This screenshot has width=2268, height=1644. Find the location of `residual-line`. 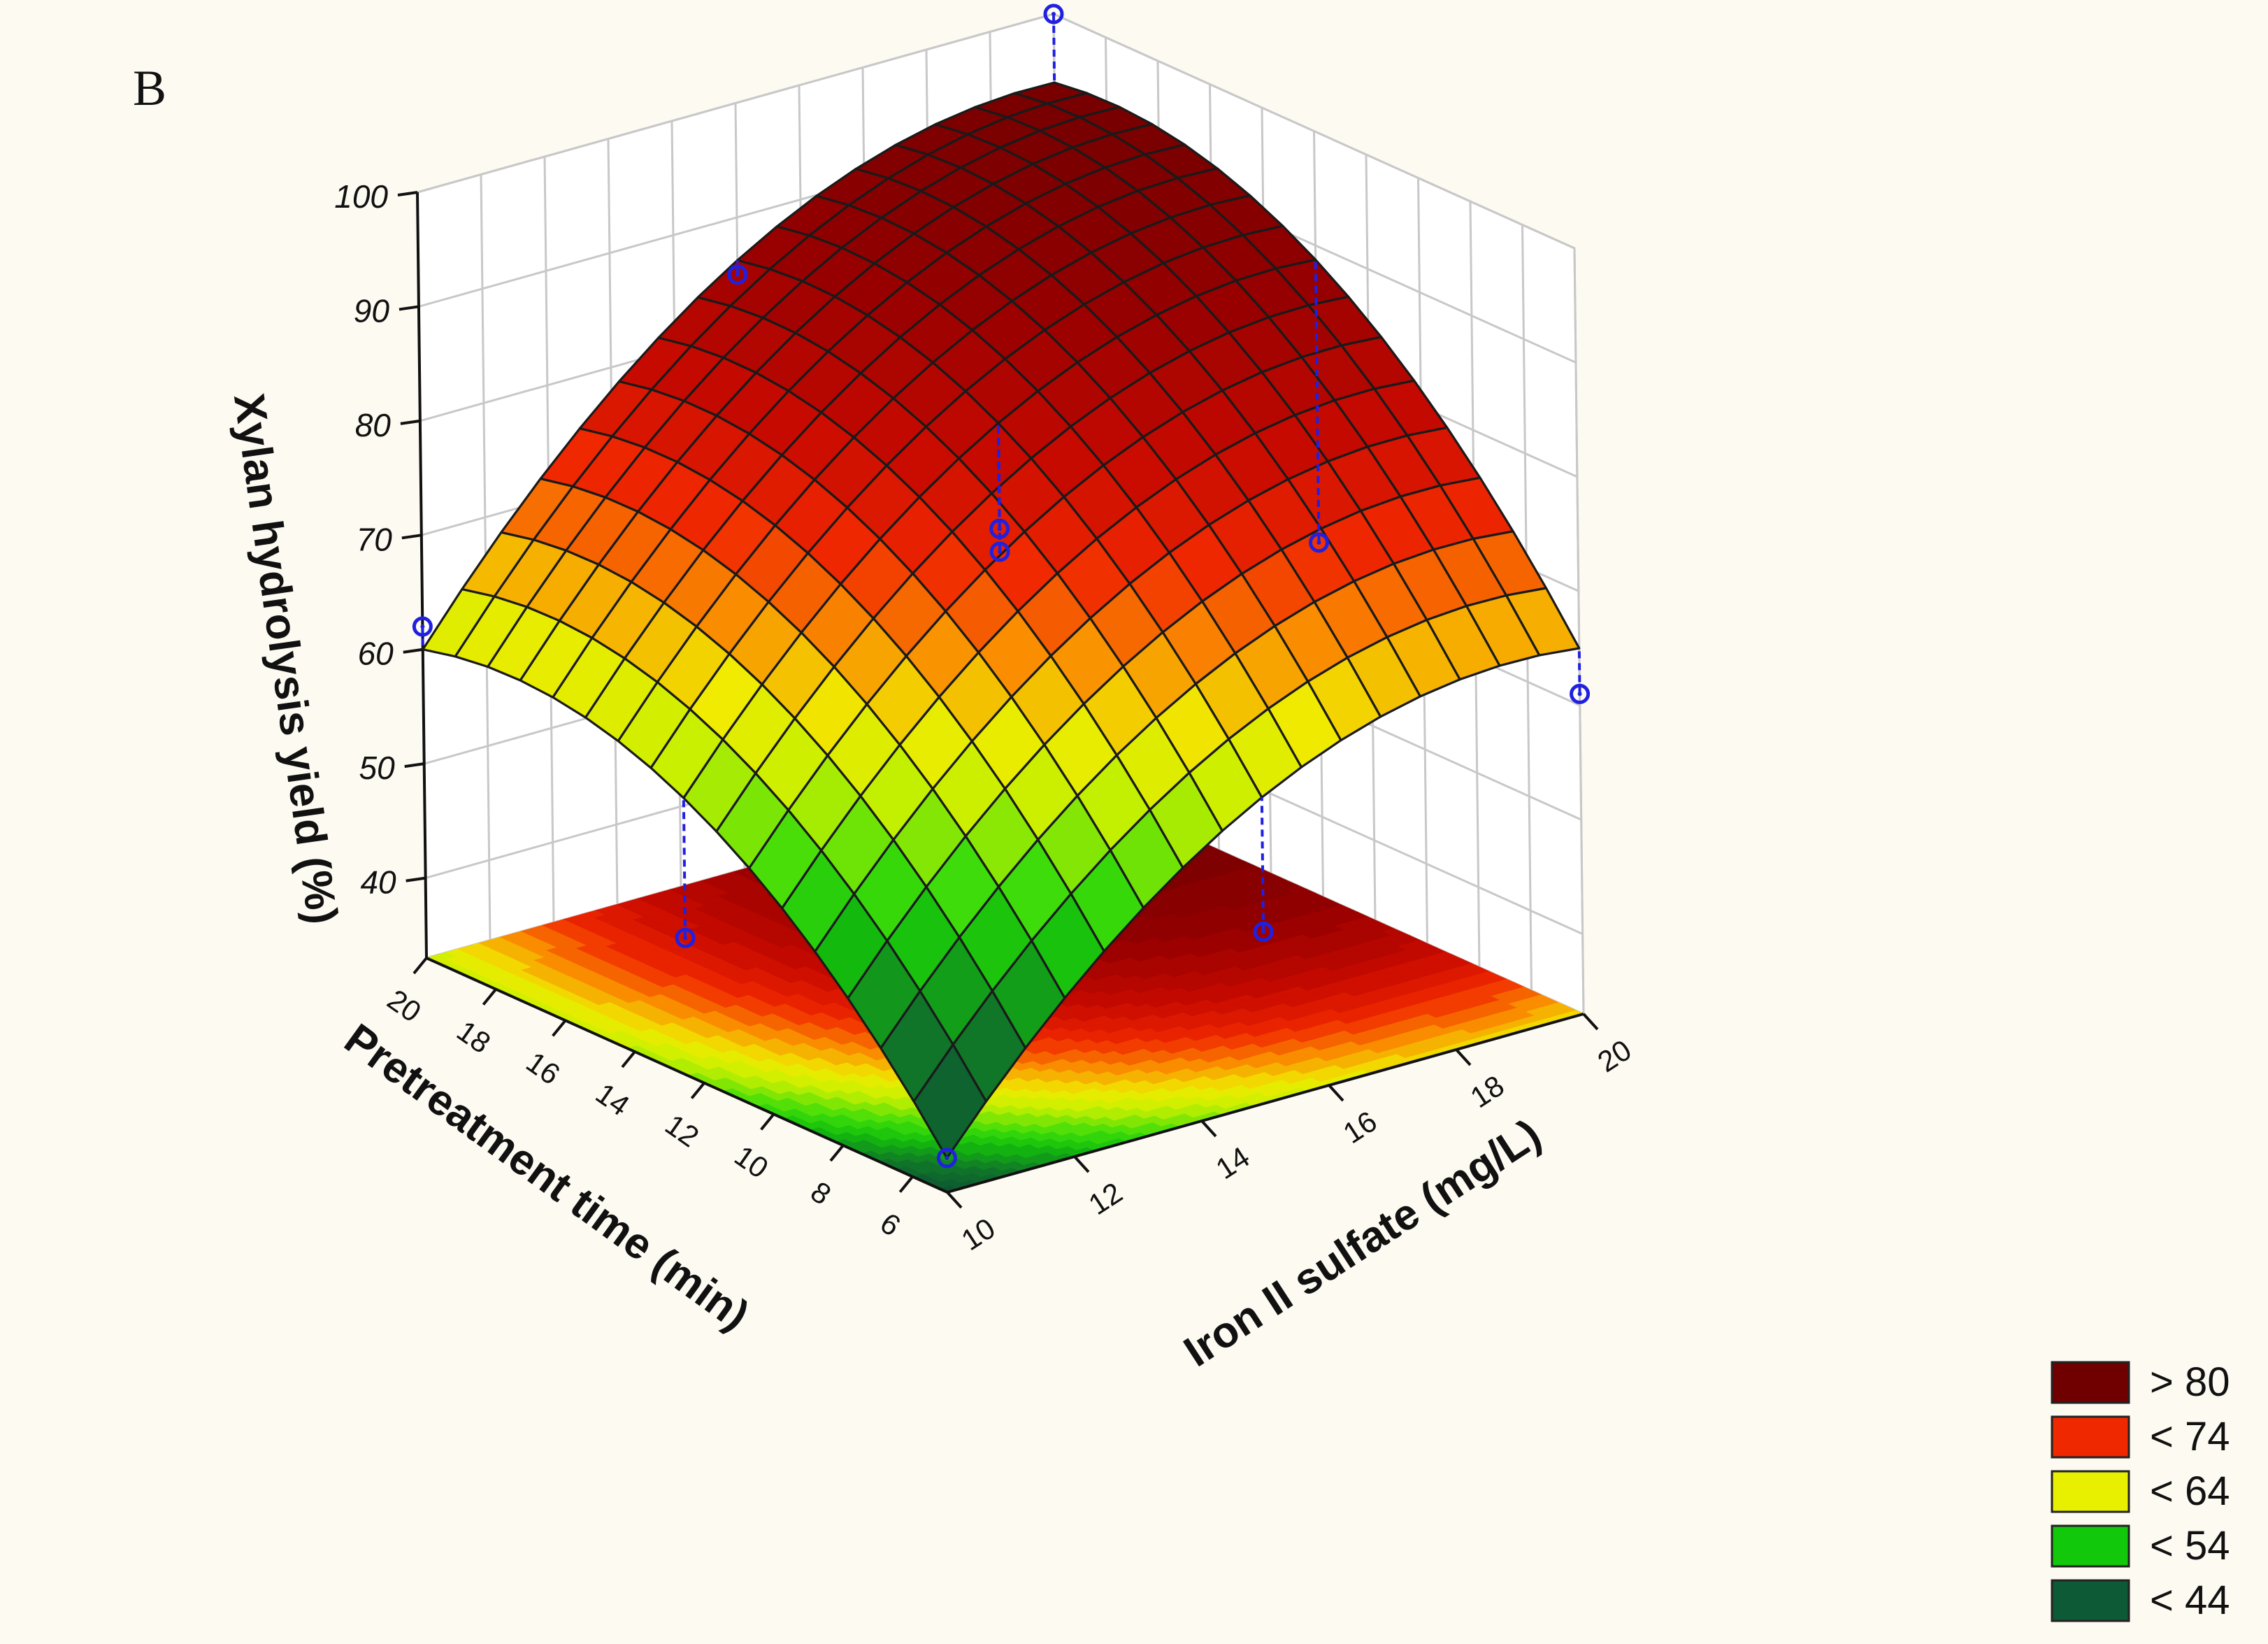

residual-line is located at coordinates (999, 476).